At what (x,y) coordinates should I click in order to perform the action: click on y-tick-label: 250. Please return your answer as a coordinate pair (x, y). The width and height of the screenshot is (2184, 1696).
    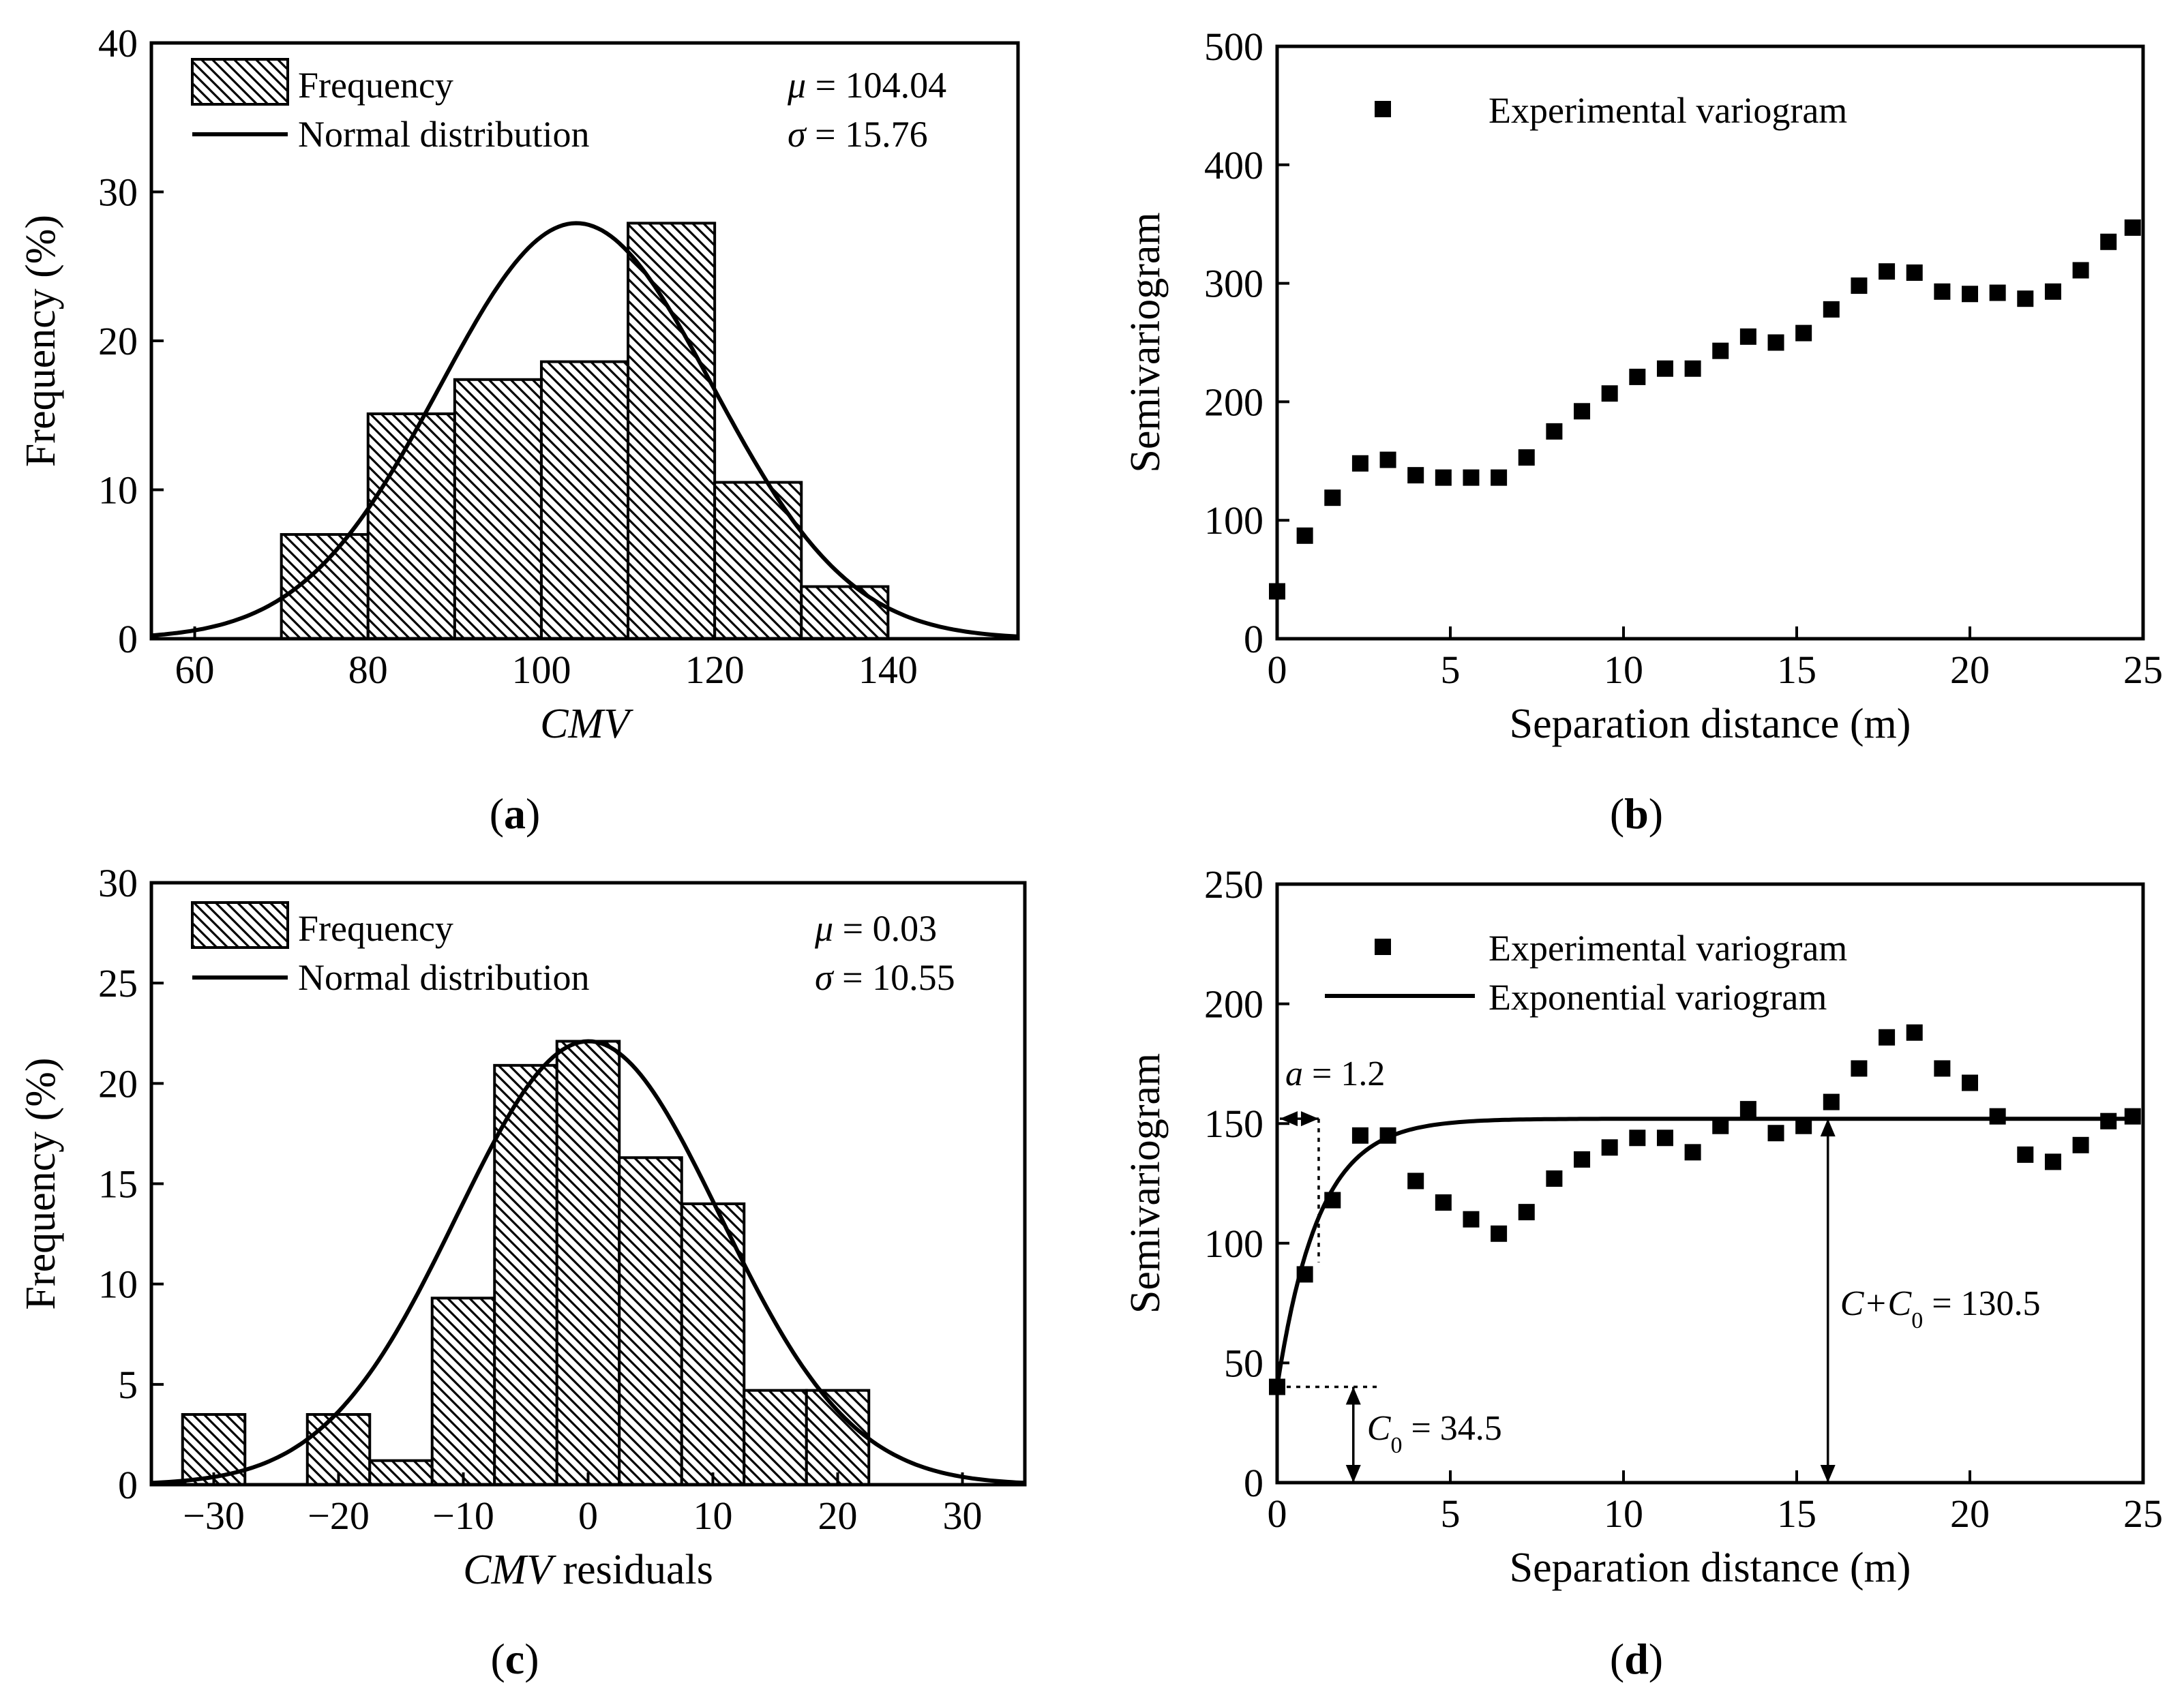
    Looking at the image, I should click on (1233, 884).